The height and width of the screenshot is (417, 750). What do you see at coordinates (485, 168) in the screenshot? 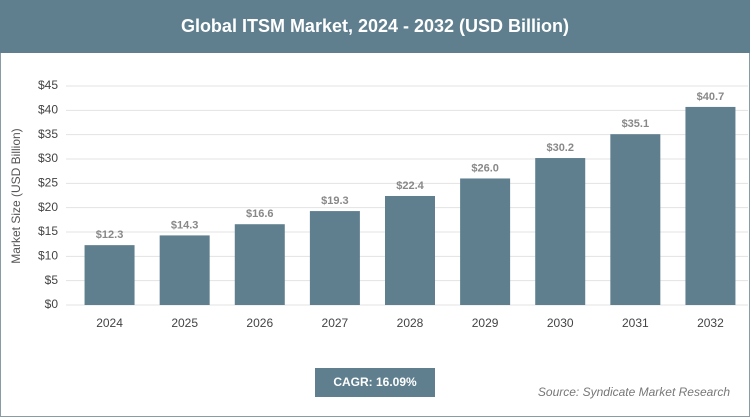
I see `data-label: $26.0` at bounding box center [485, 168].